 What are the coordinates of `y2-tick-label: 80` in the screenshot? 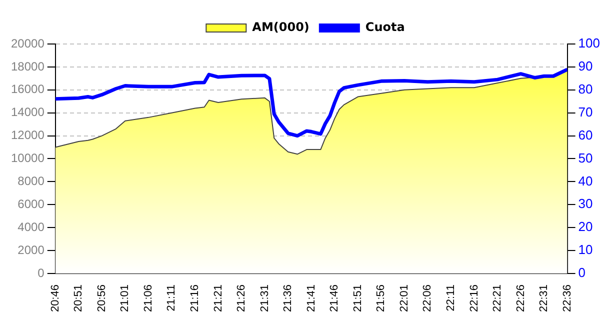 It's located at (585, 88).